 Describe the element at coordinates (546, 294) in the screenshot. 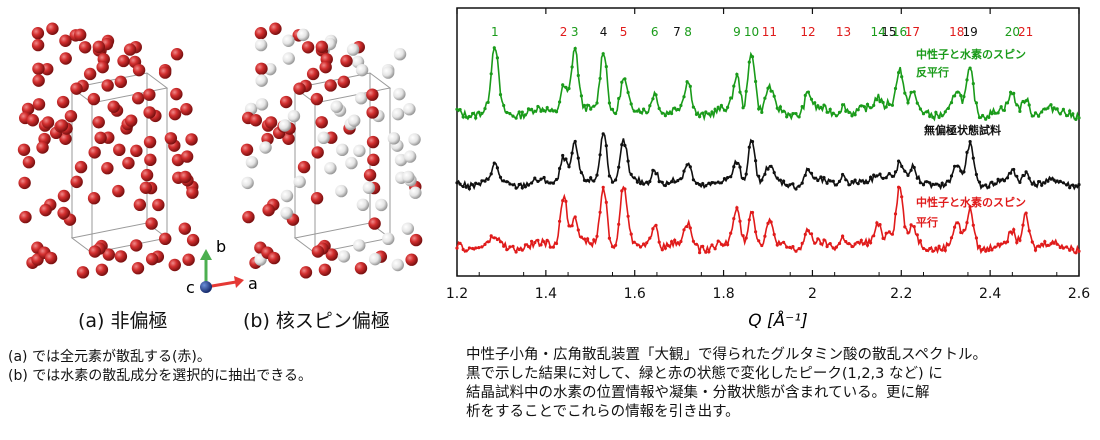

I see `x-tick-label: 1.4` at that location.